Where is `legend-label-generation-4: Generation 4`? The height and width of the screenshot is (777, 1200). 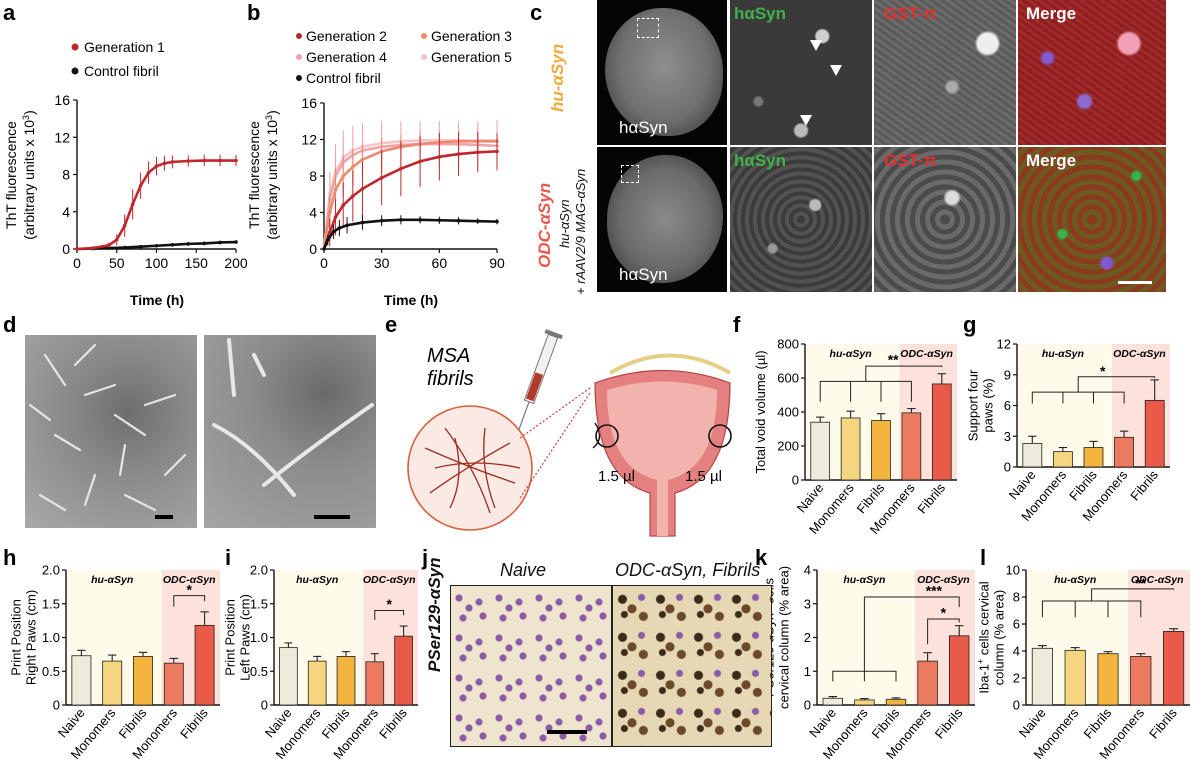 legend-label-generation-4: Generation 4 is located at coordinates (346, 57).